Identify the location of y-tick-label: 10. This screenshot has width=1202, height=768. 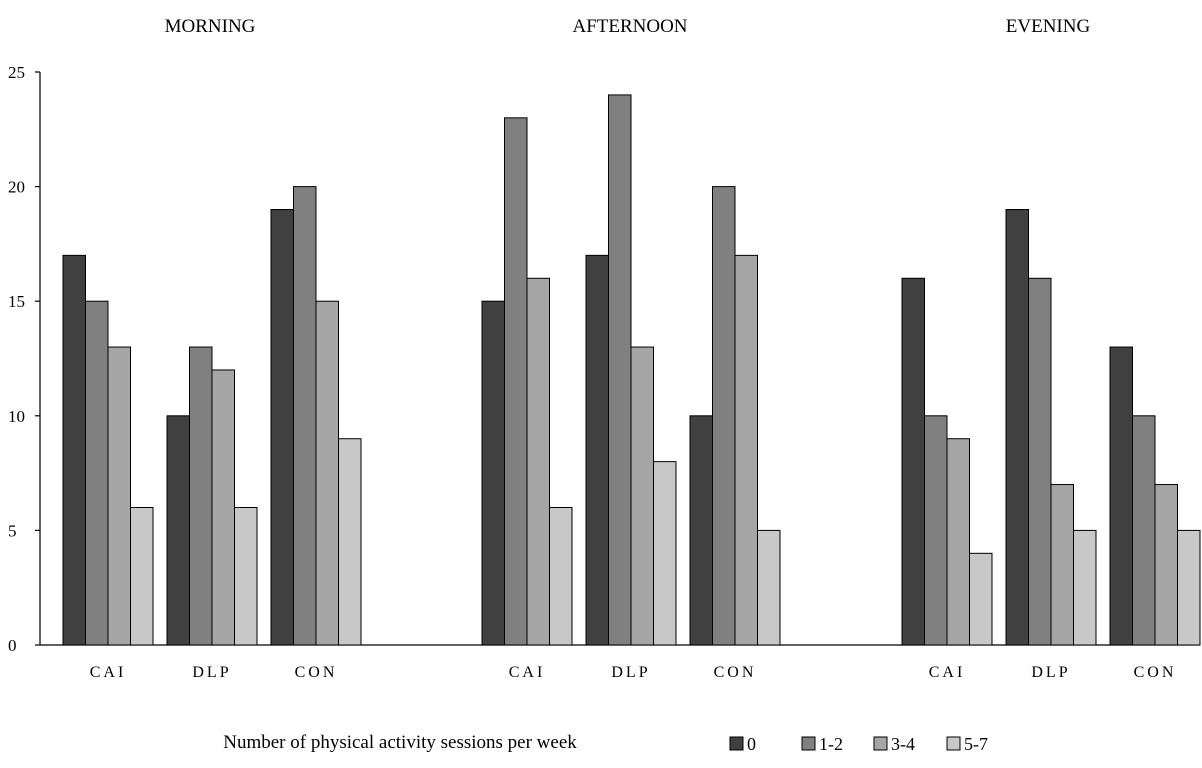
(16, 416).